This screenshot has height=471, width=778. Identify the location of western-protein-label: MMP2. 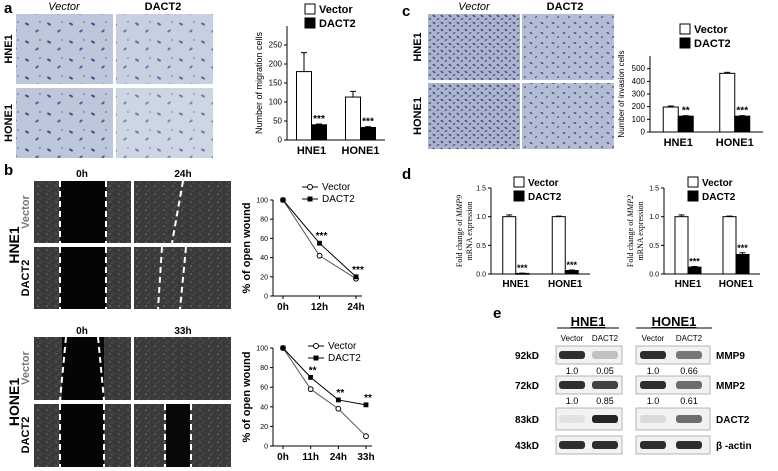
(730, 386).